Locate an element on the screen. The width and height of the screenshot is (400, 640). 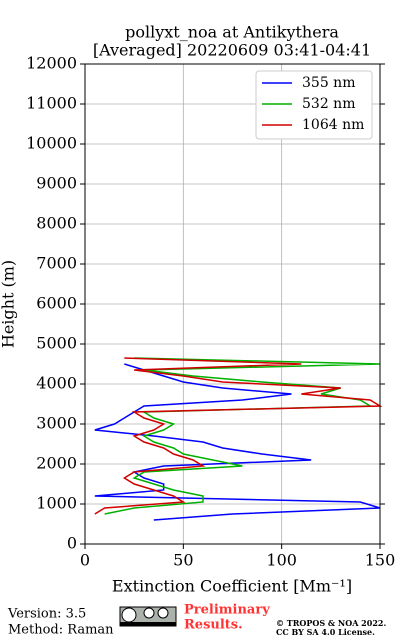
y-tick-label: 8000 is located at coordinates (56, 223).